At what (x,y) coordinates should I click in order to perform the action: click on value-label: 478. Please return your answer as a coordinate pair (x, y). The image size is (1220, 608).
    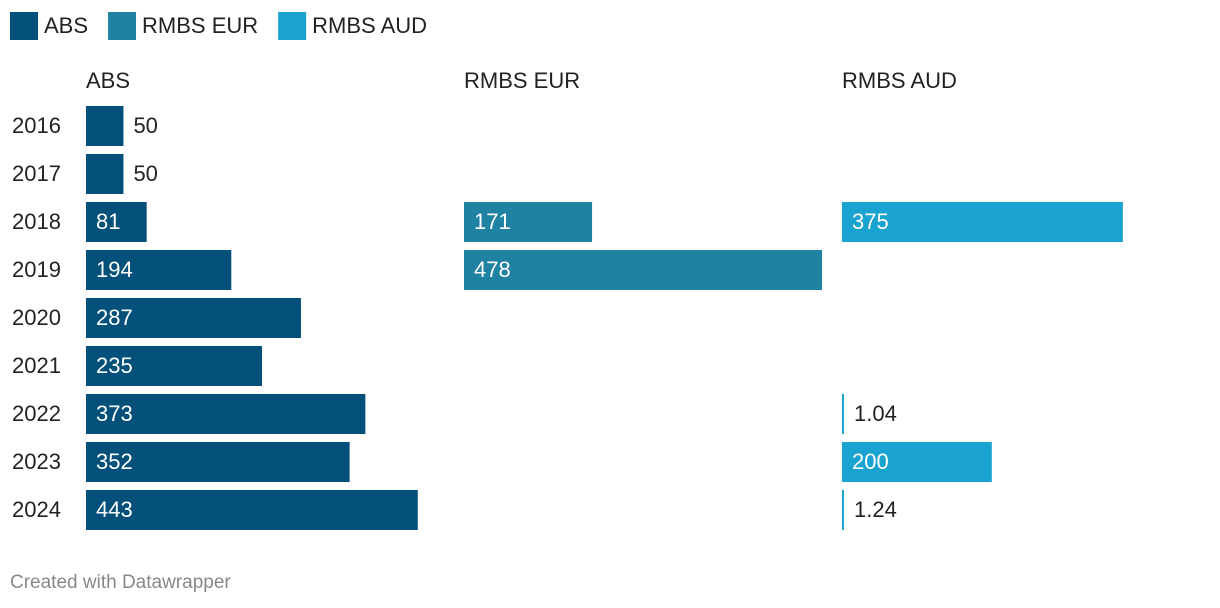
    Looking at the image, I should click on (492, 269).